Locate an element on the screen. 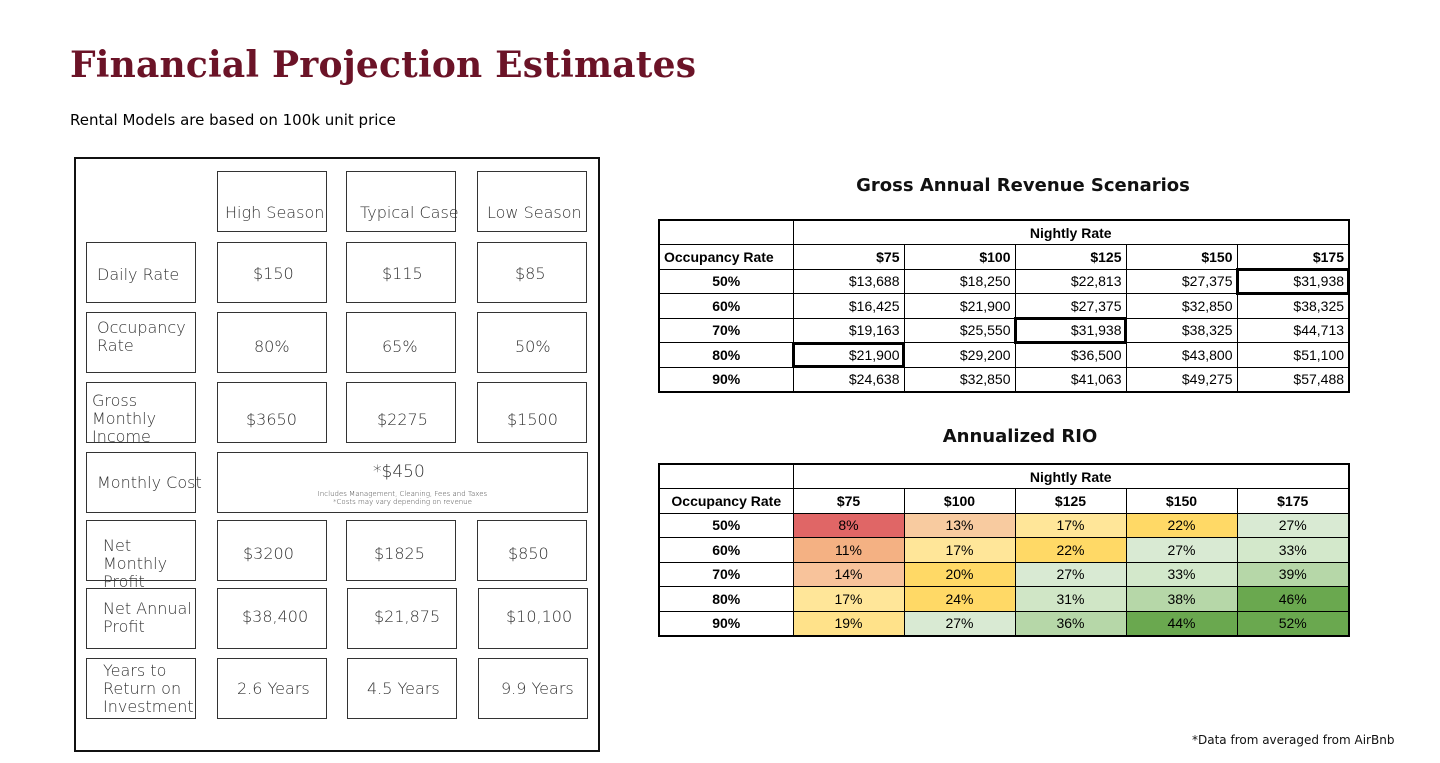 This screenshot has height=763, width=1440. value-text: $38,400 is located at coordinates (275, 616).